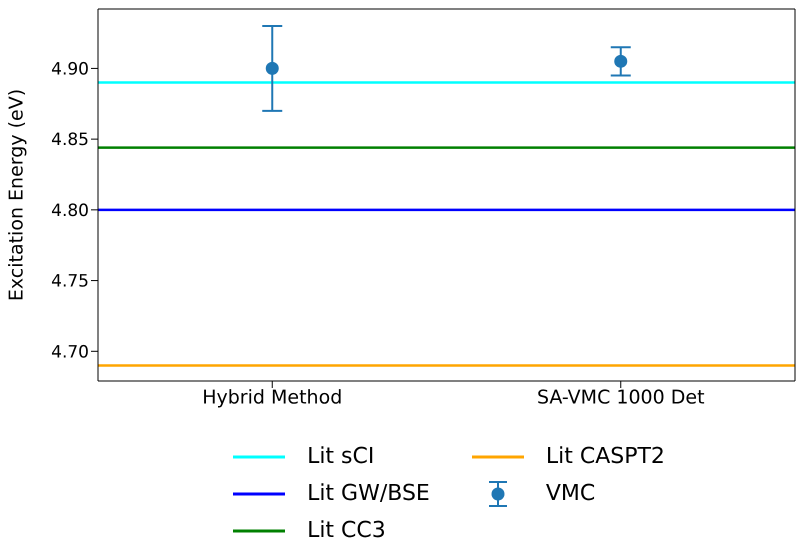 The height and width of the screenshot is (550, 798). What do you see at coordinates (605, 456) in the screenshot?
I see `legend-label: Lit CASPT2` at bounding box center [605, 456].